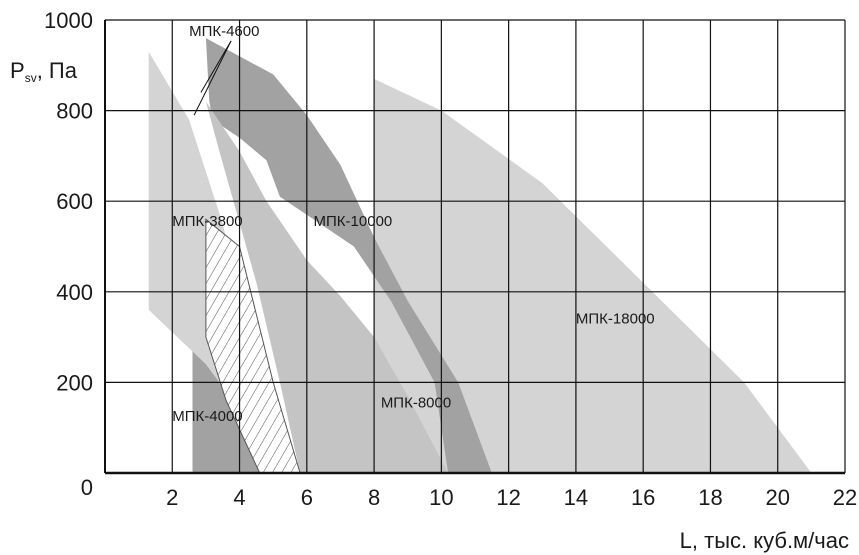 Image resolution: width=859 pixels, height=555 pixels. I want to click on y-tick-label-800: 800, so click(74, 111).